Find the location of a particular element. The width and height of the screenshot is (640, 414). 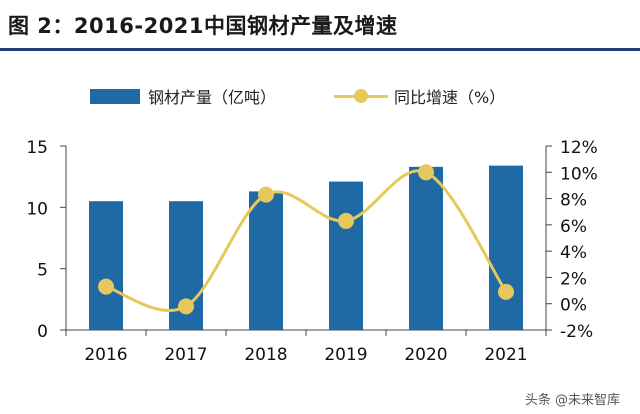

left-axis-tick-label: 5 is located at coordinates (42, 271).